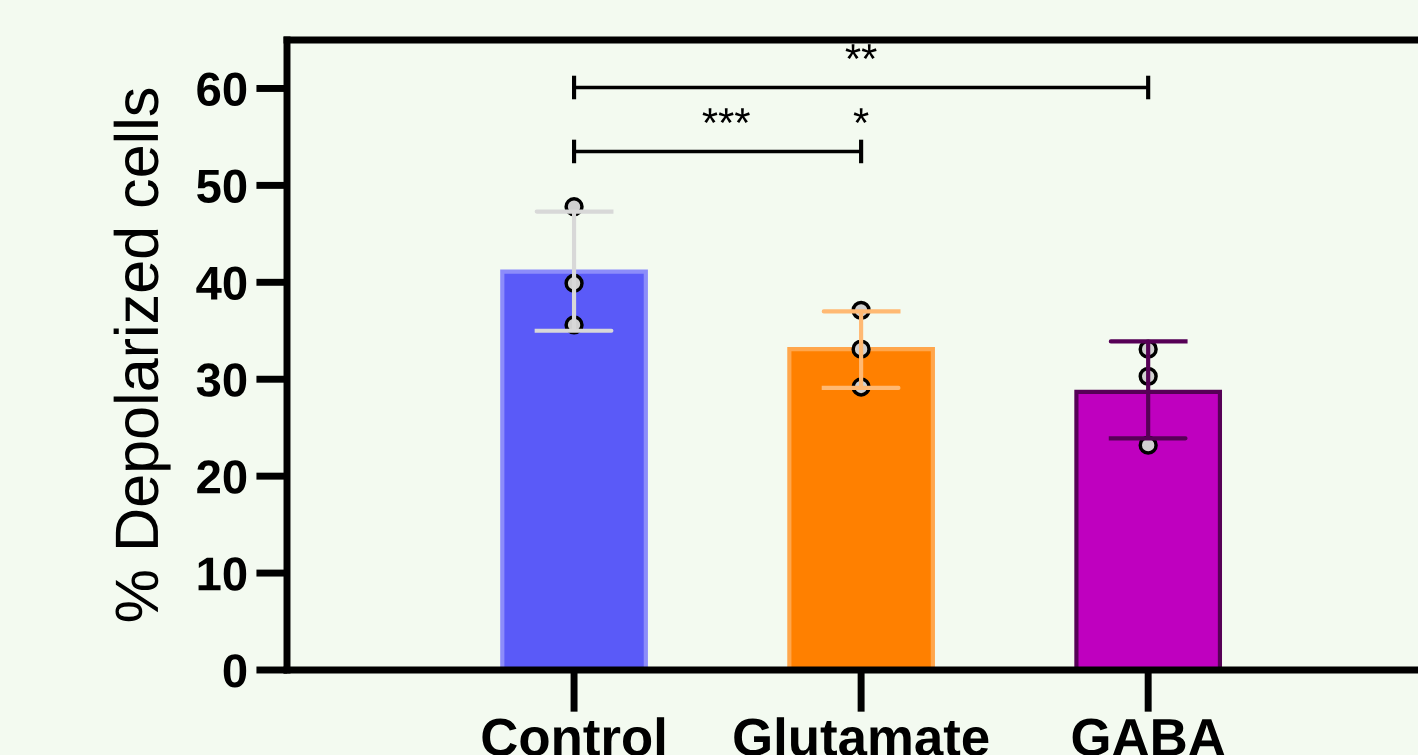  I want to click on y-axis-title: % Depolarized cells, so click(142, 355).